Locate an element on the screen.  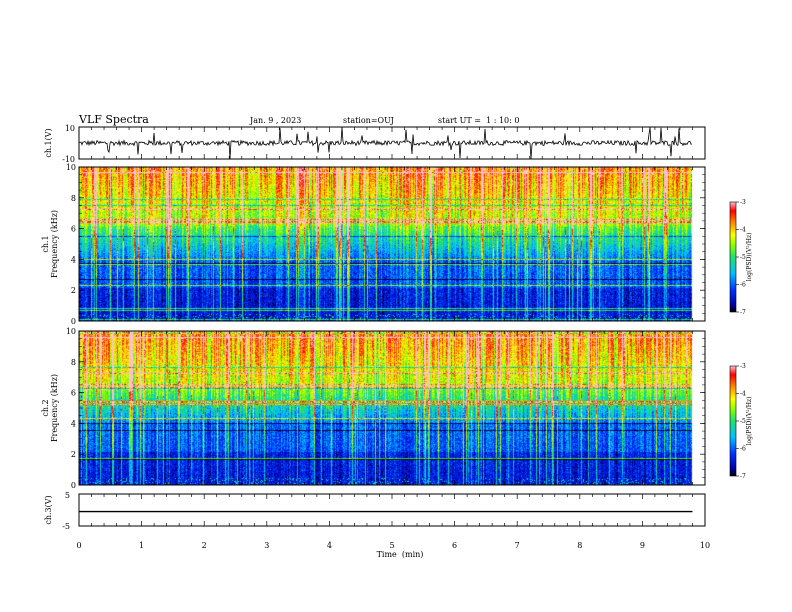
x-tick-label: 4 is located at coordinates (329, 545).